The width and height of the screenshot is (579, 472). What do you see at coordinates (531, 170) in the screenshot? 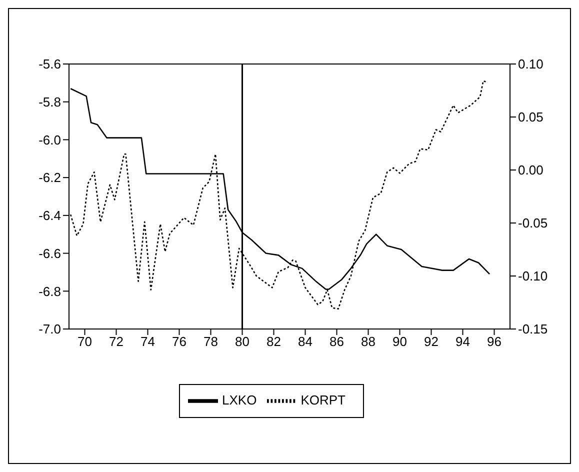
I see `y2-tick-label: 0.00` at bounding box center [531, 170].